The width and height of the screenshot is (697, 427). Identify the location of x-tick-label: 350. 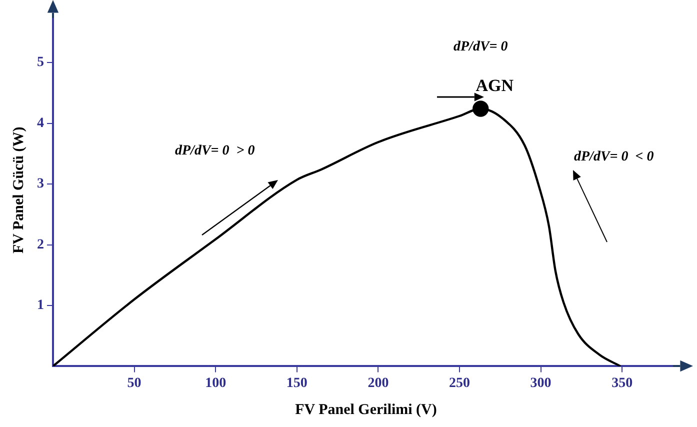
(622, 384).